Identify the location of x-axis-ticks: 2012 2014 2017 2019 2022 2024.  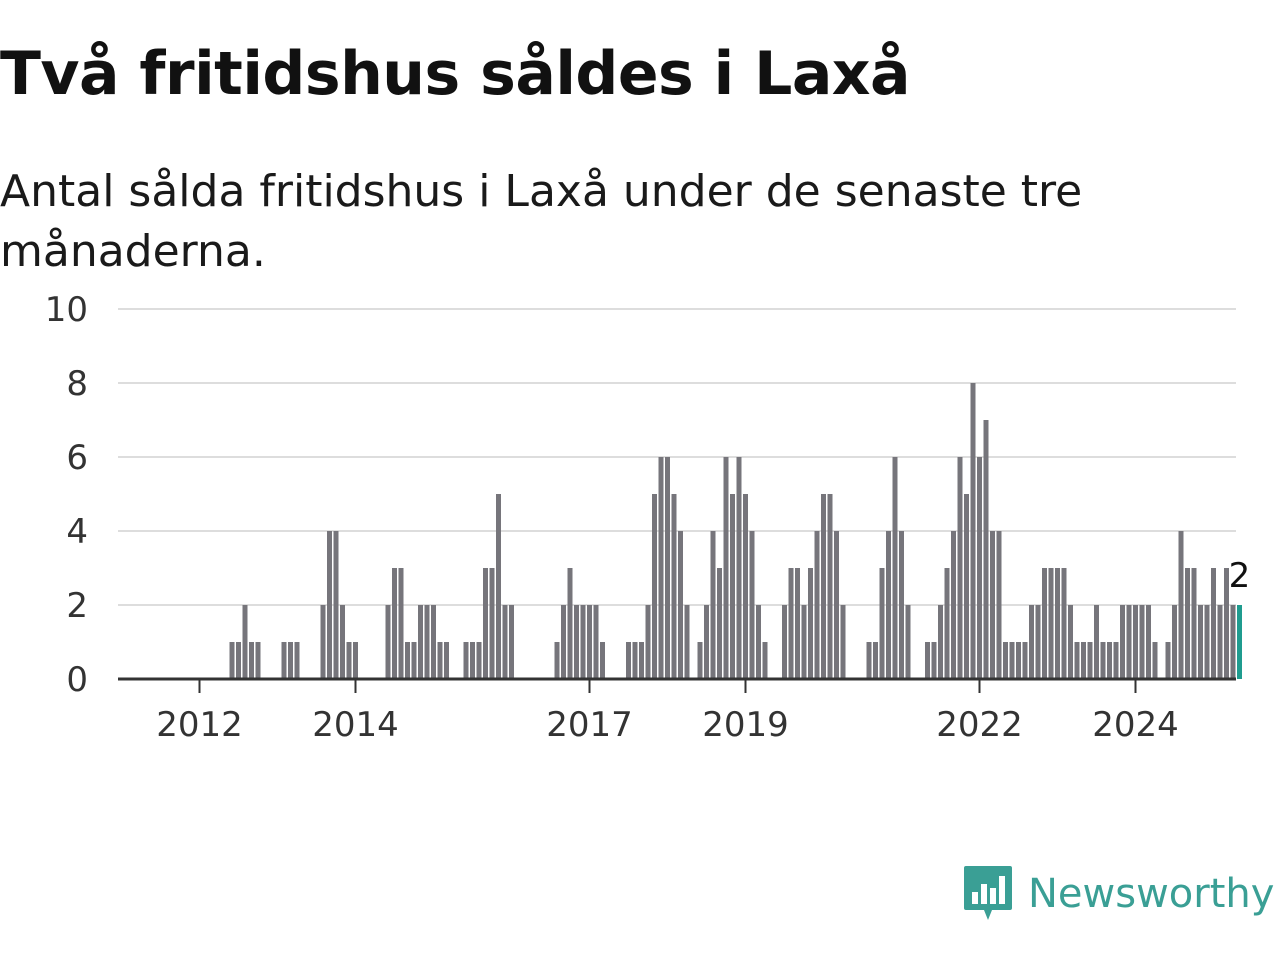
(667, 712).